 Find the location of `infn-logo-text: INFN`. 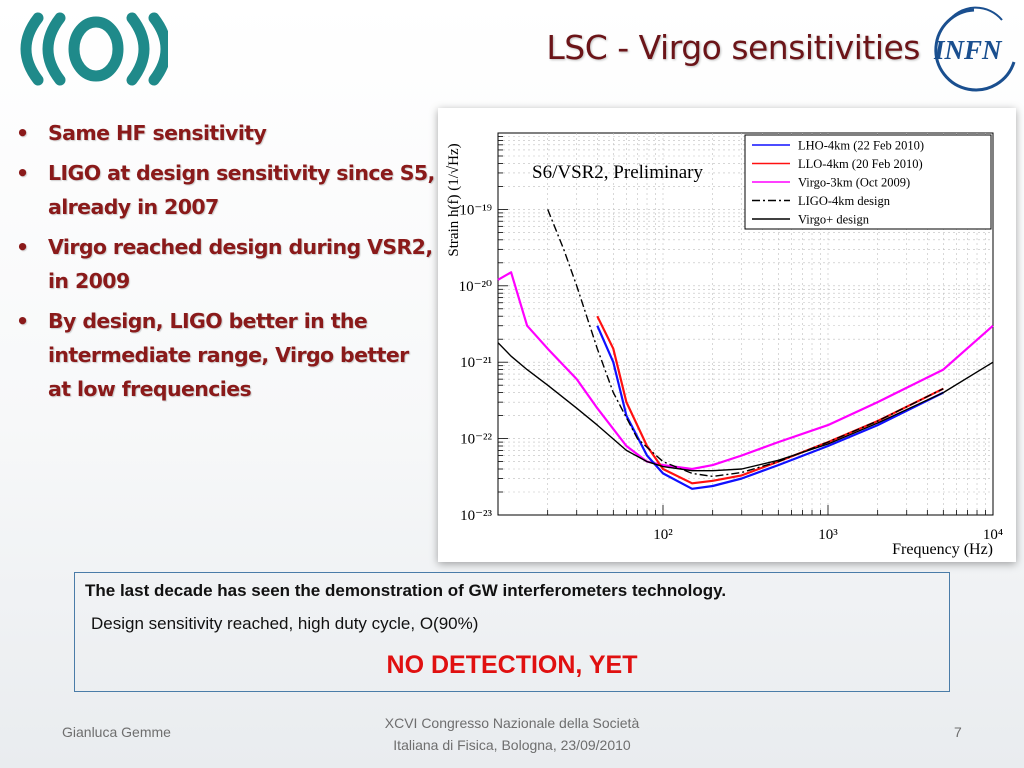

infn-logo-text: INFN is located at coordinates (968, 50).